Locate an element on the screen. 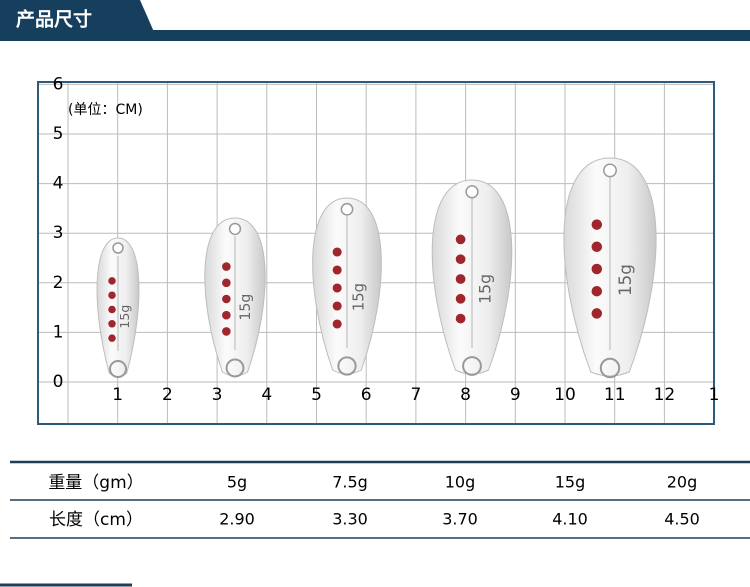 The width and height of the screenshot is (750, 587). cell: 2.90 is located at coordinates (237, 519).